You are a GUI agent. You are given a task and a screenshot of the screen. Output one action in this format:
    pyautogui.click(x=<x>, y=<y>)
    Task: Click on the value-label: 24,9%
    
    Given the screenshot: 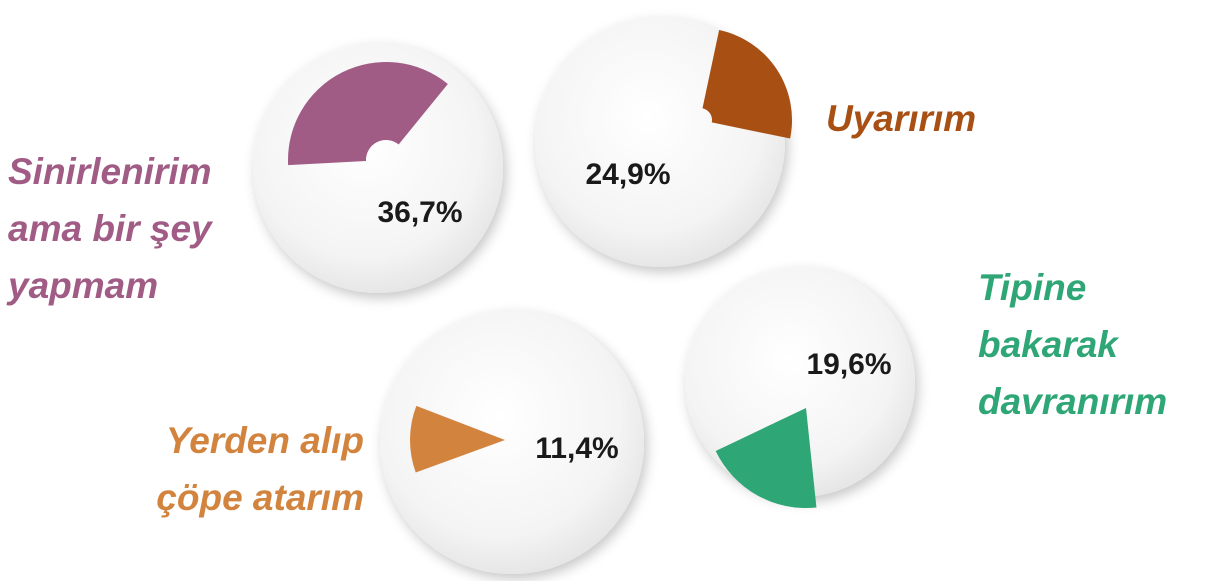 What is the action you would take?
    pyautogui.click(x=627, y=174)
    